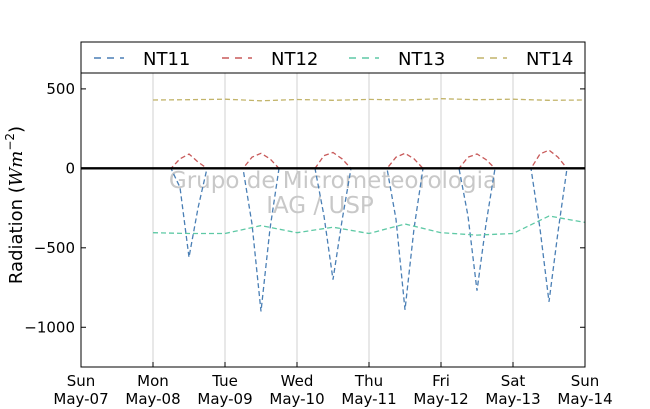 The width and height of the screenshot is (650, 409). What do you see at coordinates (441, 381) in the screenshot?
I see `x-tick-label-day: Fri` at bounding box center [441, 381].